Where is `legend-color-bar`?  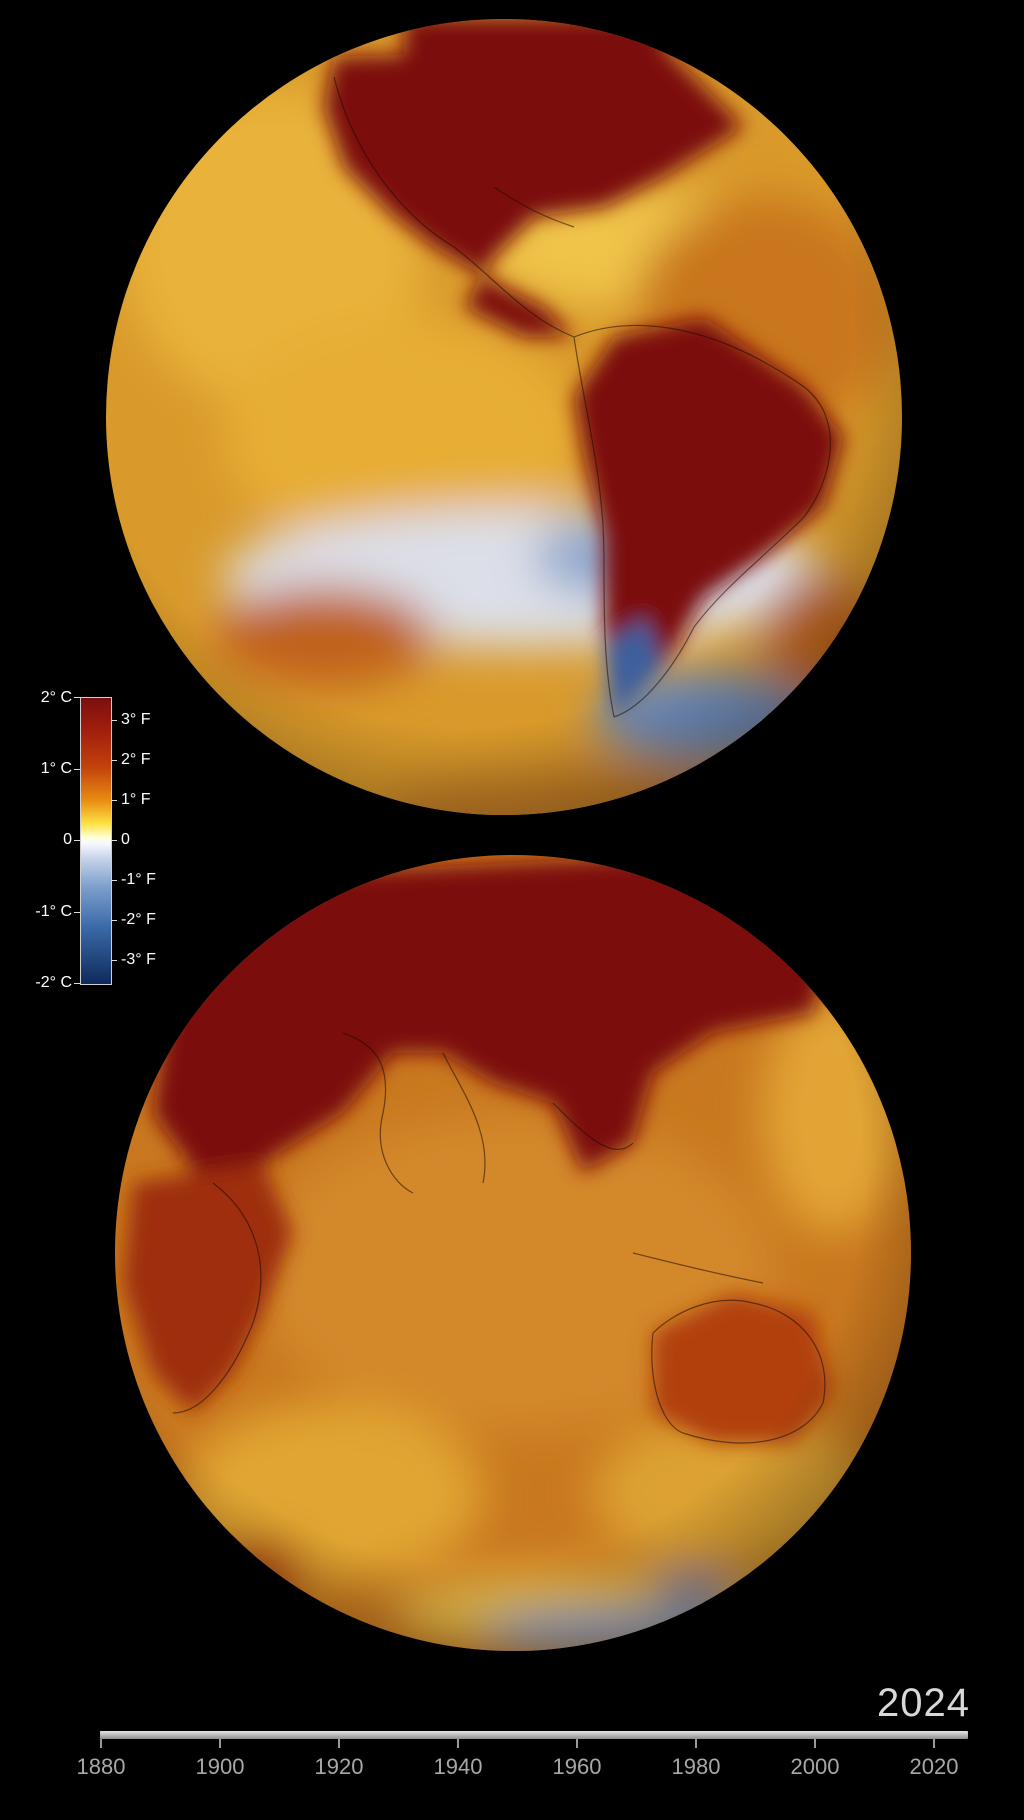 legend-color-bar is located at coordinates (96, 841).